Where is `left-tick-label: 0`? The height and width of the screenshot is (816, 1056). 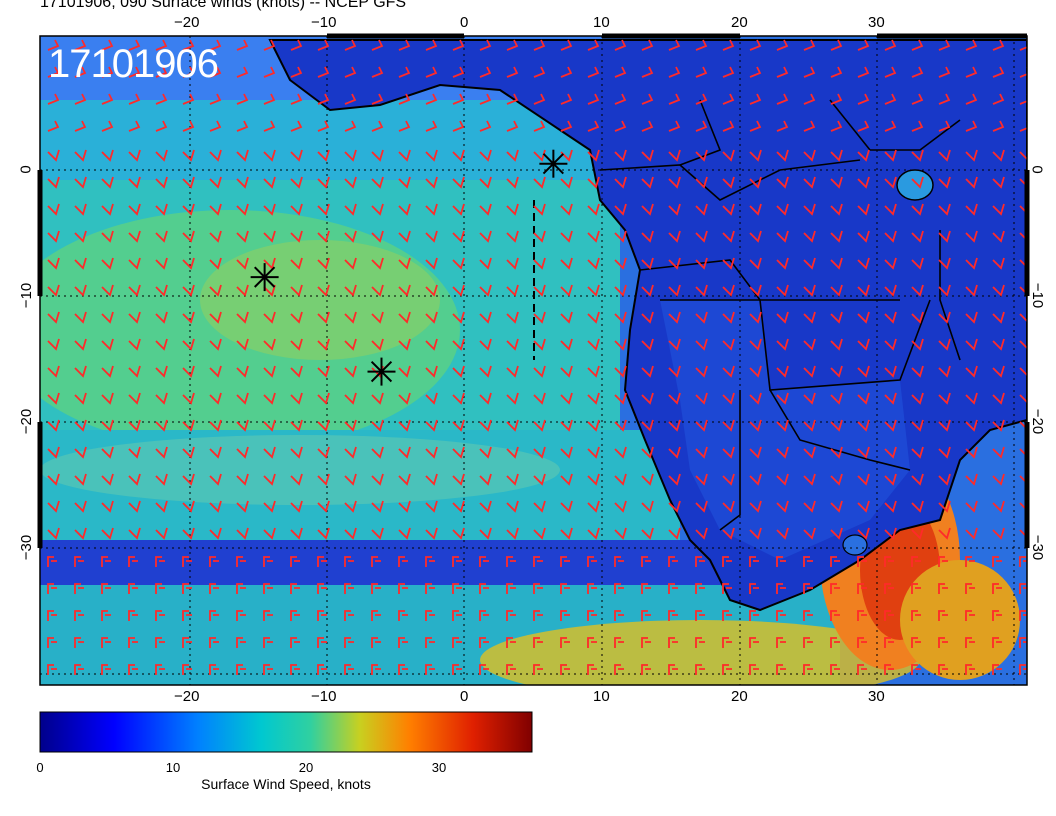 left-tick-label: 0 is located at coordinates (26, 169).